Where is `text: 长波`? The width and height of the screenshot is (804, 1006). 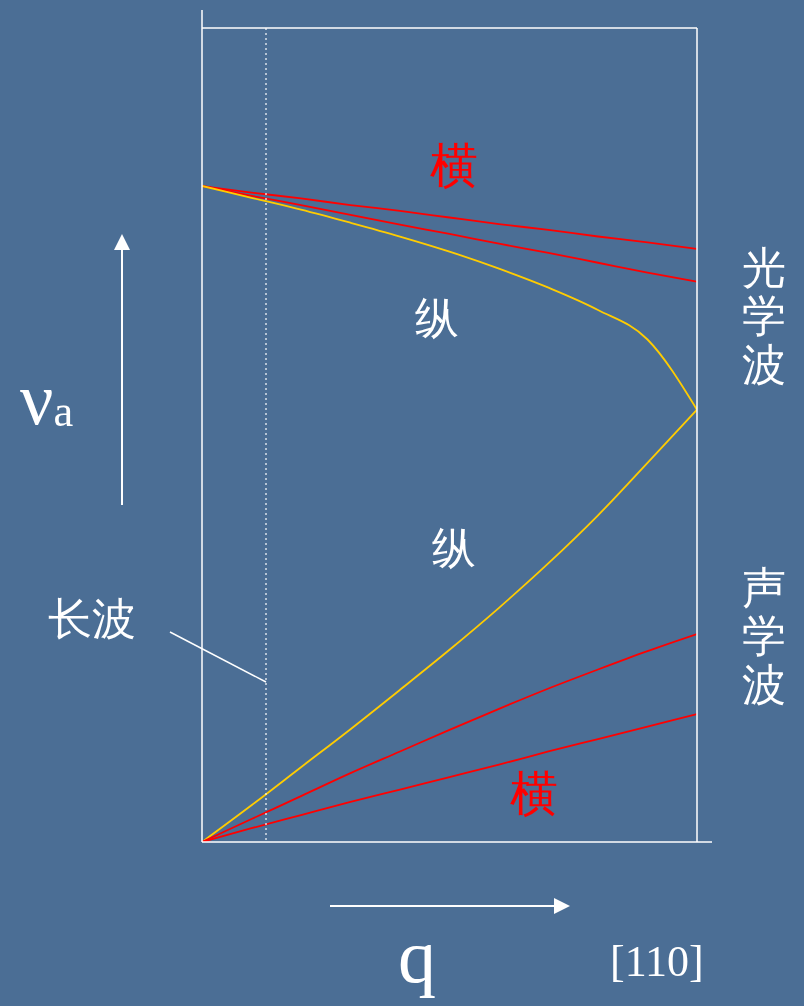
text: 长波 is located at coordinates (92, 620).